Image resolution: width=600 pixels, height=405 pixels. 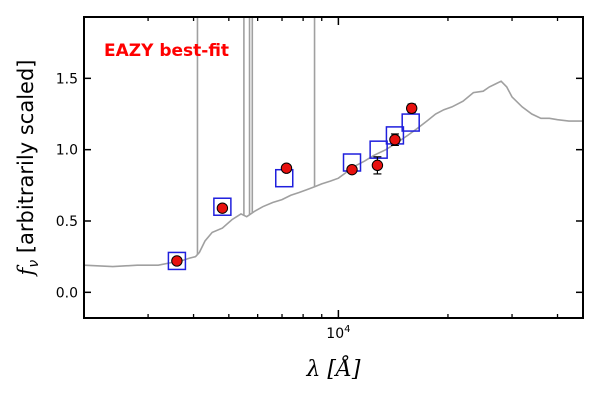 What do you see at coordinates (67, 293) in the screenshot?
I see `y-tick-label: 0.0` at bounding box center [67, 293].